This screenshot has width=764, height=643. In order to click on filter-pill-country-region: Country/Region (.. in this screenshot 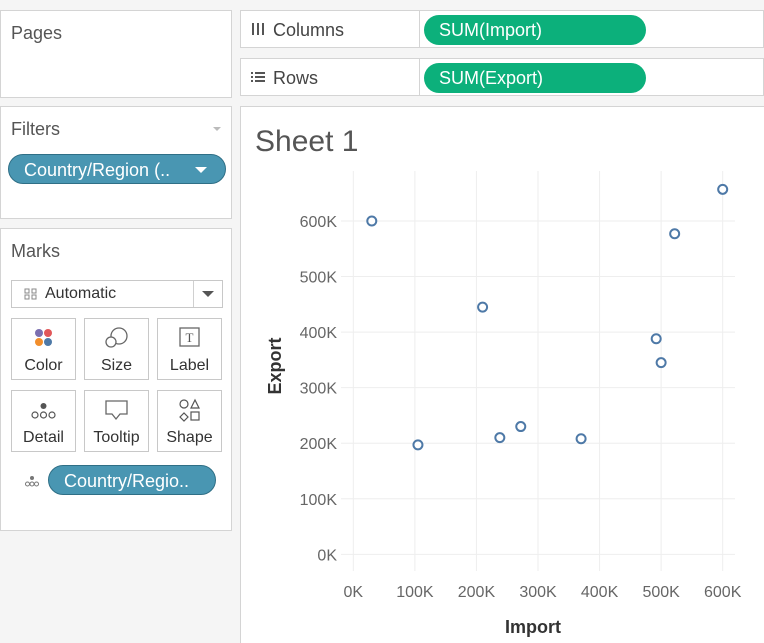, I will do `click(117, 169)`.